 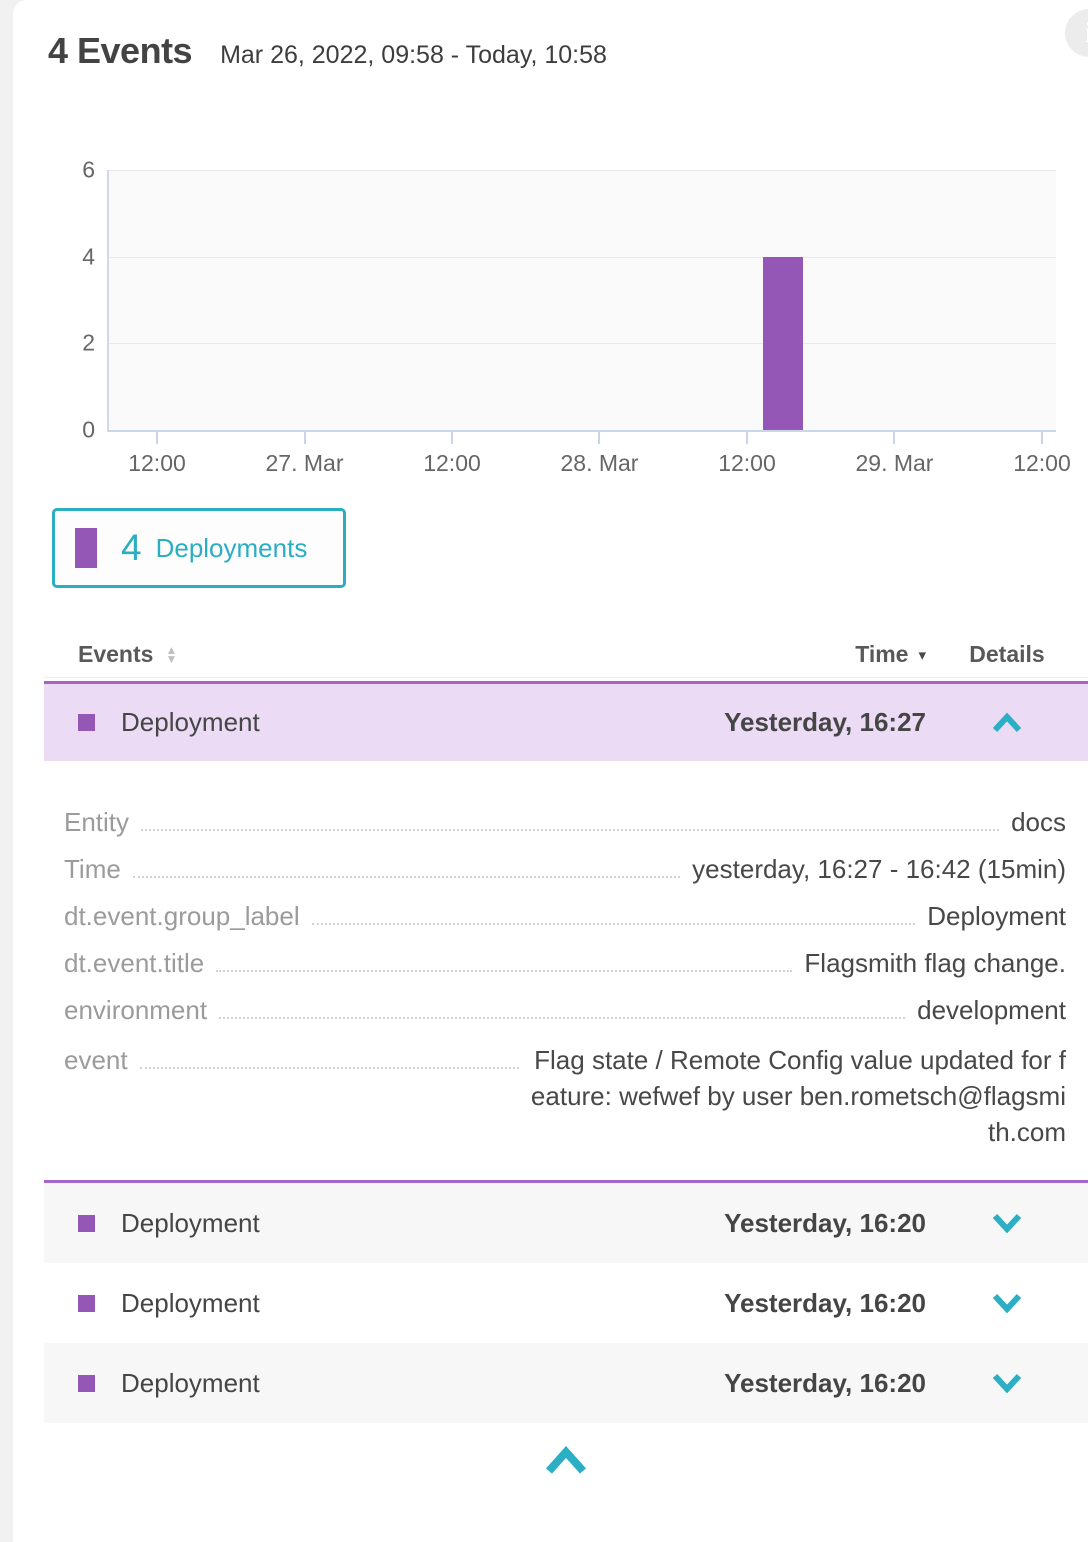 What do you see at coordinates (134, 963) in the screenshot?
I see `detail-label: dt.event.title` at bounding box center [134, 963].